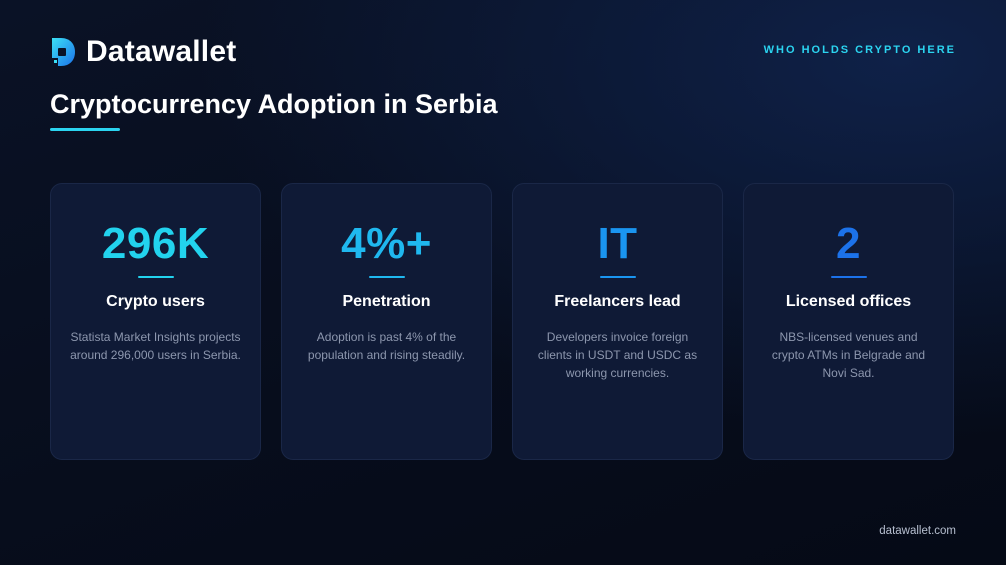  Describe the element at coordinates (274, 104) in the screenshot. I see `page-title: Cryptocurrency Adoption in Serbia` at that location.